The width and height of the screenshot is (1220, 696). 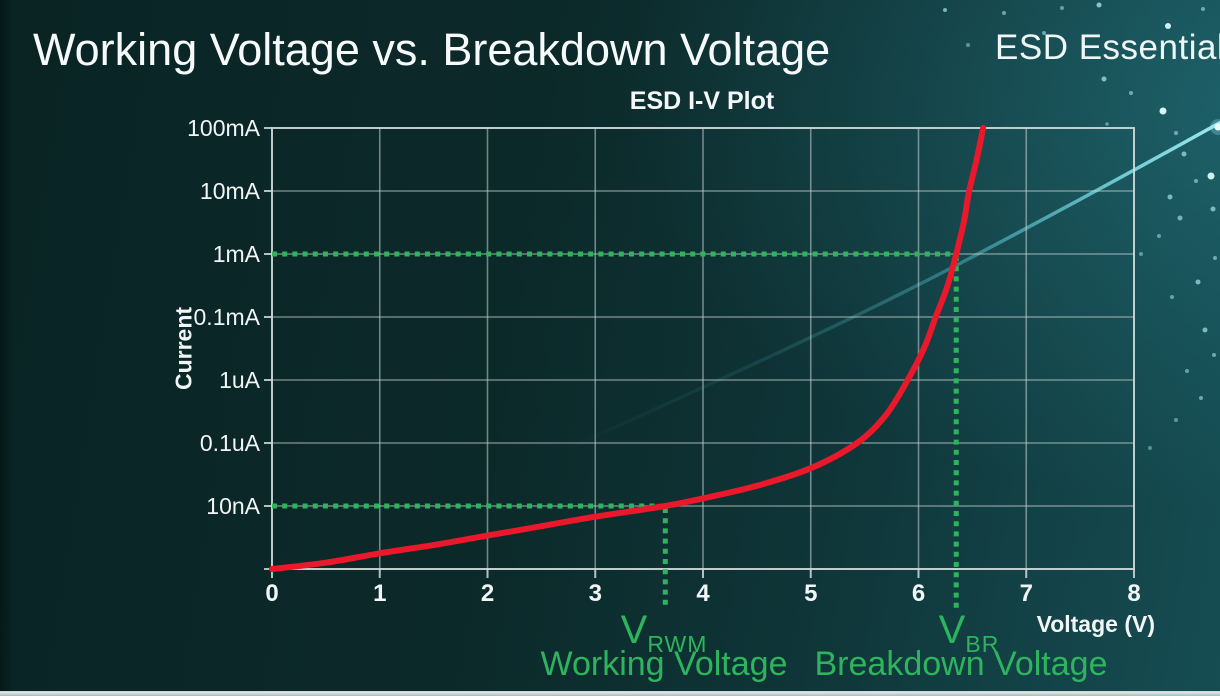 What do you see at coordinates (233, 506) in the screenshot?
I see `y-tick-label: 10nA` at bounding box center [233, 506].